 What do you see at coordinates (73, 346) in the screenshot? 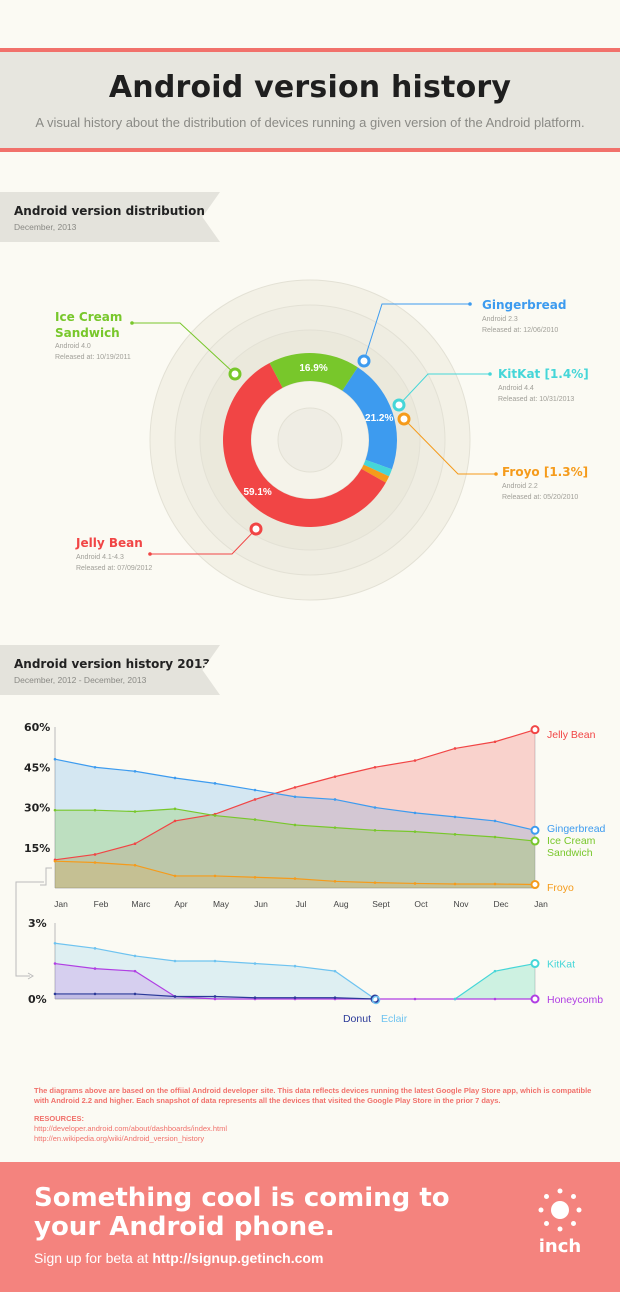
I see `slice-version: Android 4.0` at bounding box center [73, 346].